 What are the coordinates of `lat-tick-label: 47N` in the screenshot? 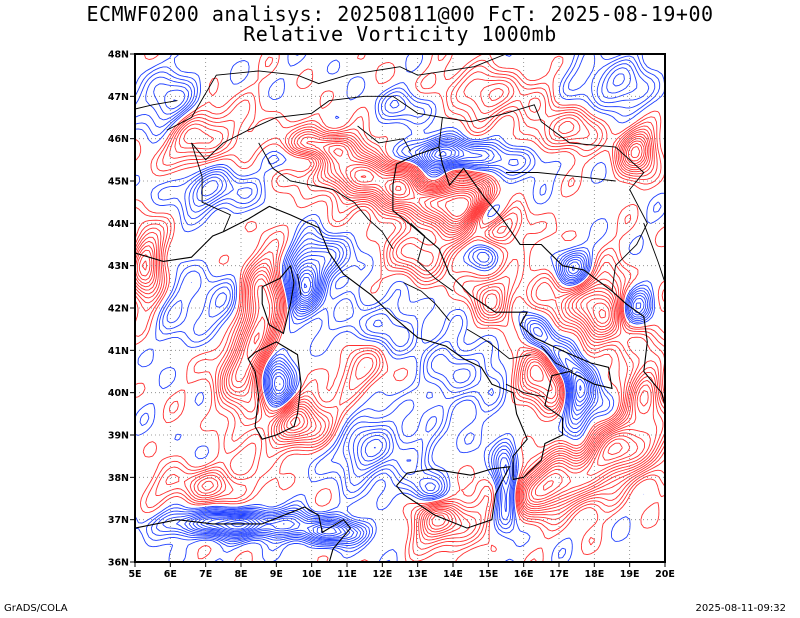 It's located at (118, 97).